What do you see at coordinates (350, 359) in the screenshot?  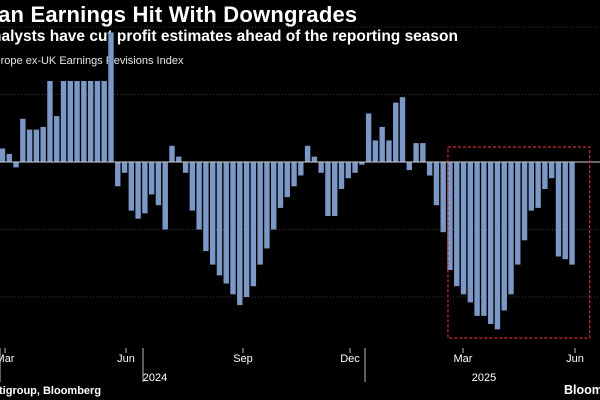 I see `x-tick-label: Dec` at bounding box center [350, 359].